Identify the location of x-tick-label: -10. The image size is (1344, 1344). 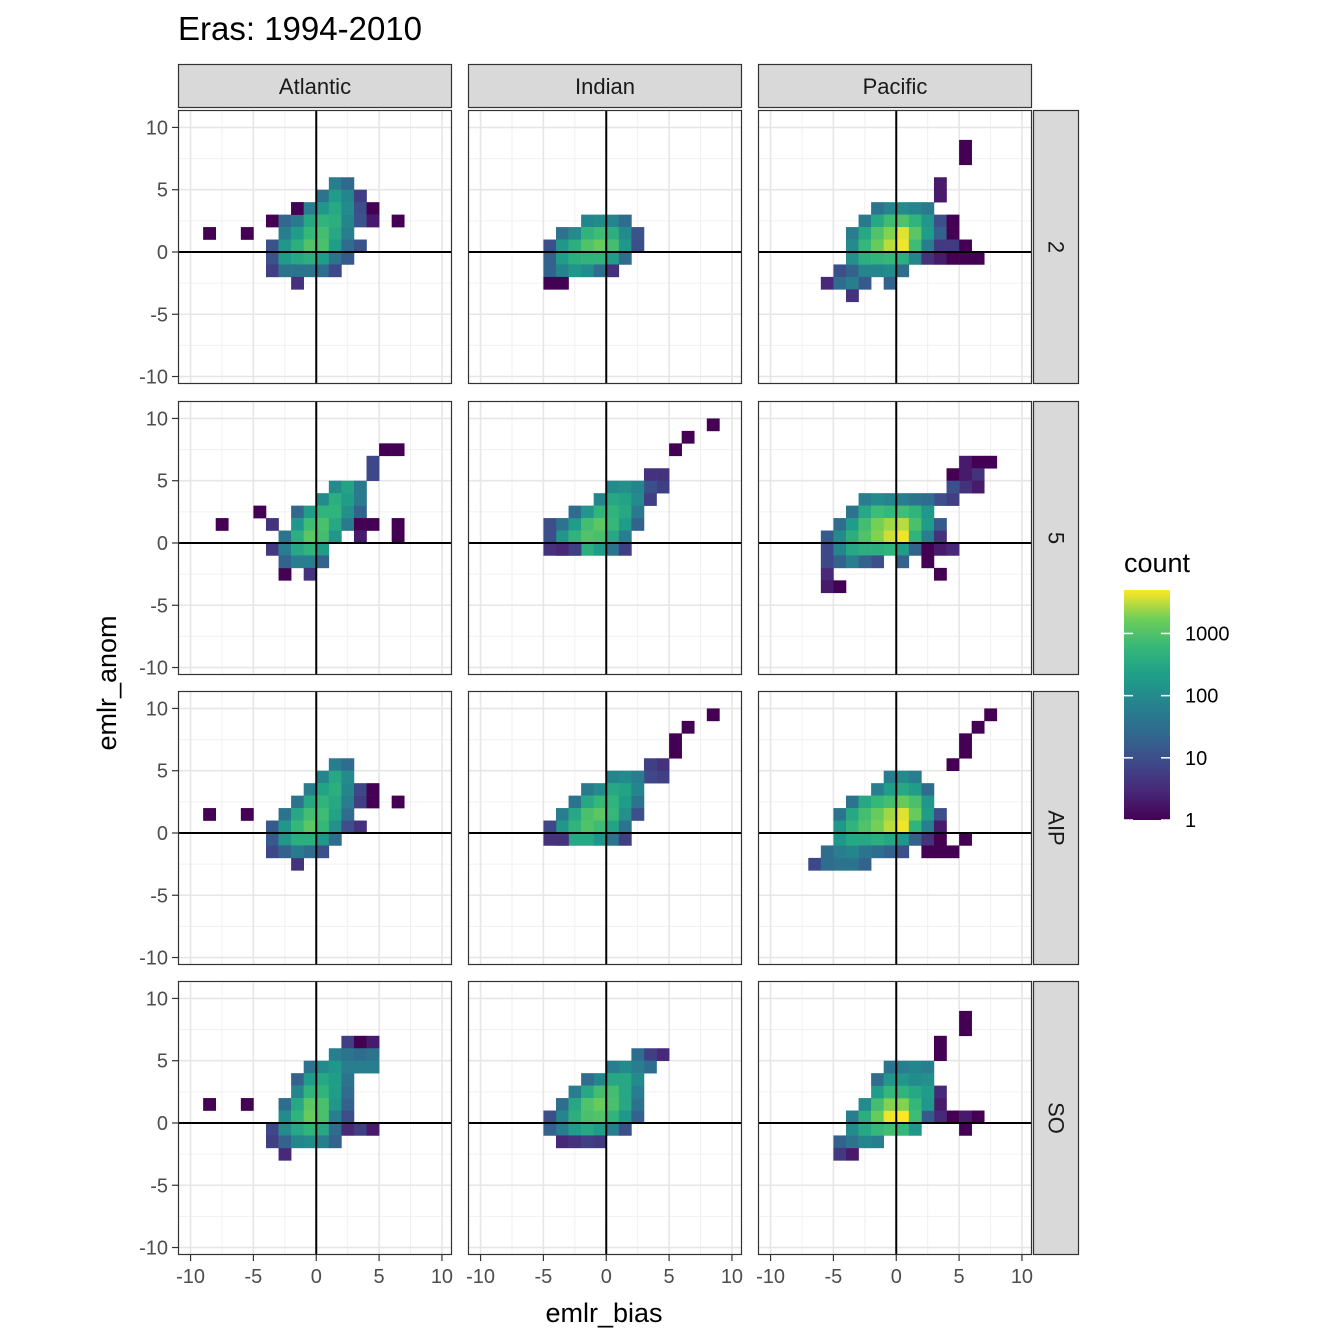
(190, 1277).